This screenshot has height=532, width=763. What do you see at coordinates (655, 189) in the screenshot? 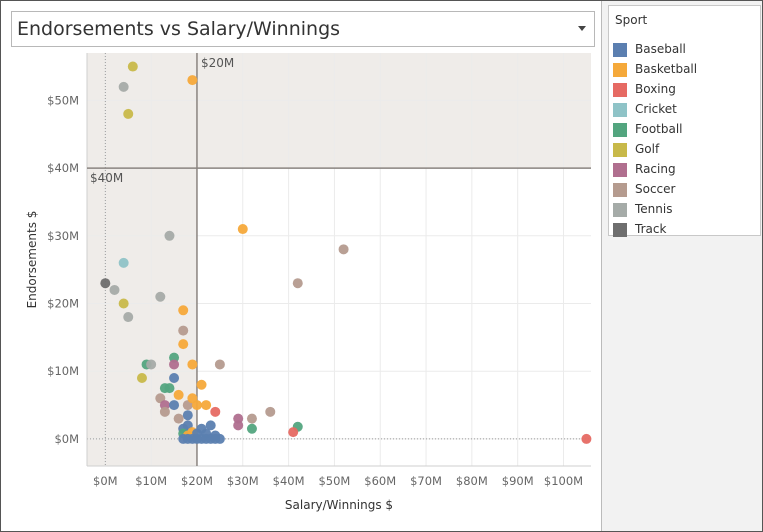
I see `legend-label: Soccer` at bounding box center [655, 189].